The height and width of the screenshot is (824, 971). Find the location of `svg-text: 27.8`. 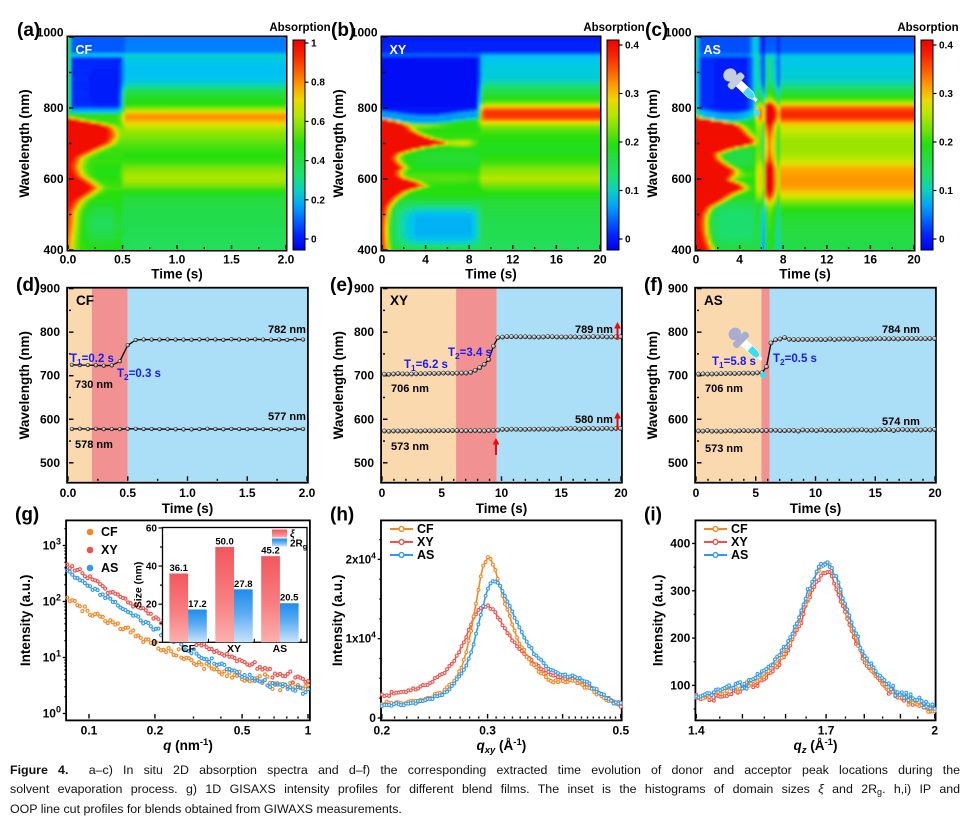

svg-text: 27.8 is located at coordinates (243, 584).